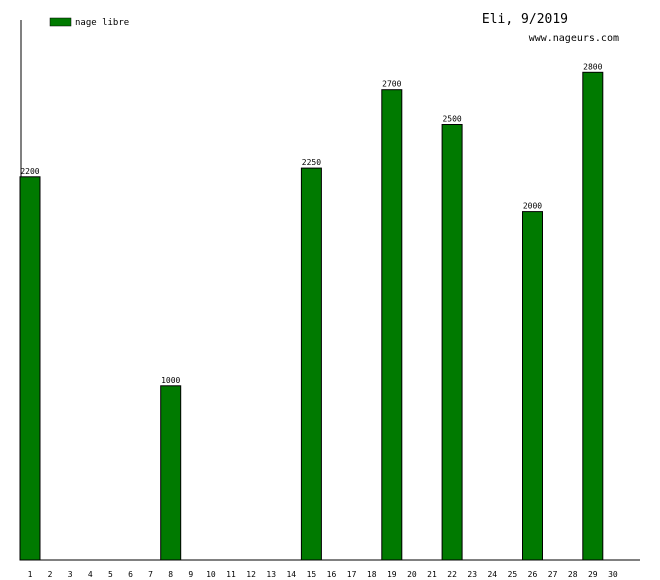  I want to click on legend-swatch, so click(60, 22).